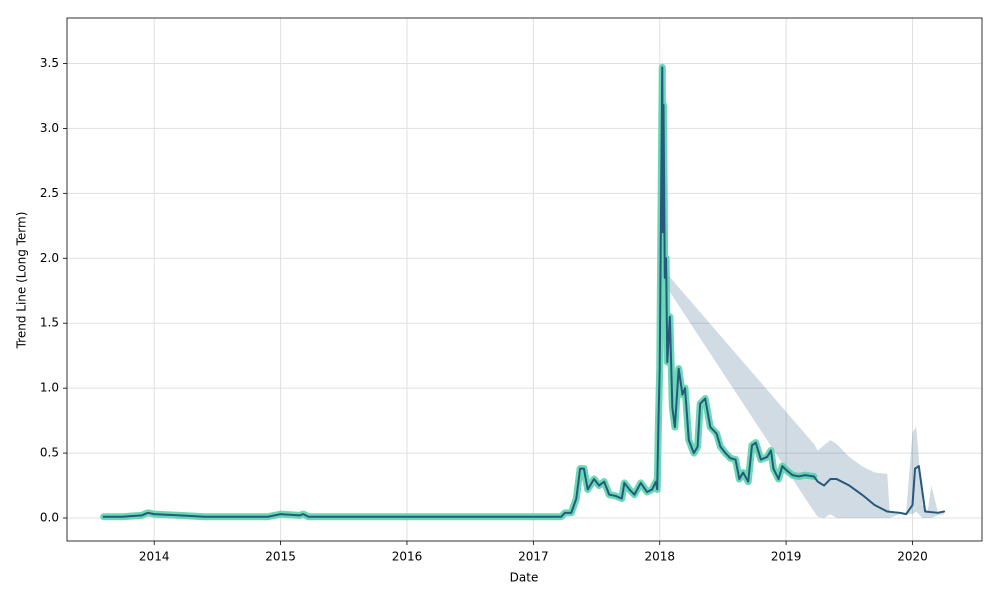 The height and width of the screenshot is (600, 1000). I want to click on y-axis-label: Trend Line (Long Term), so click(22, 281).